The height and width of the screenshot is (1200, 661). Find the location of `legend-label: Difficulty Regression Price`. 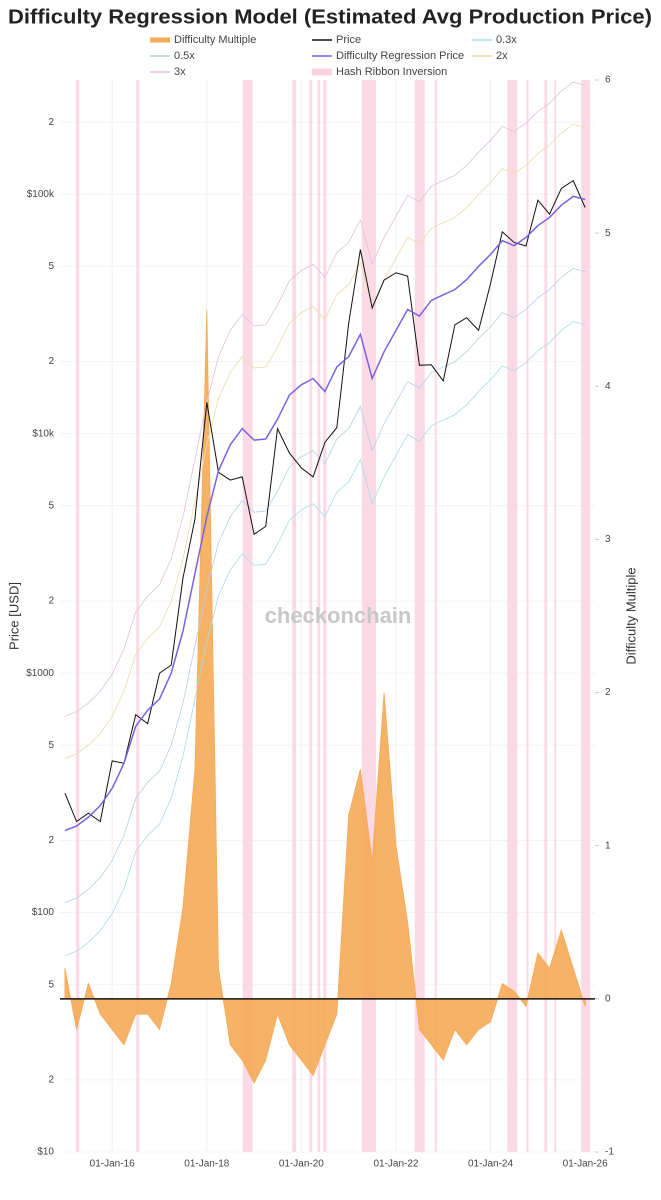

legend-label: Difficulty Regression Price is located at coordinates (400, 56).